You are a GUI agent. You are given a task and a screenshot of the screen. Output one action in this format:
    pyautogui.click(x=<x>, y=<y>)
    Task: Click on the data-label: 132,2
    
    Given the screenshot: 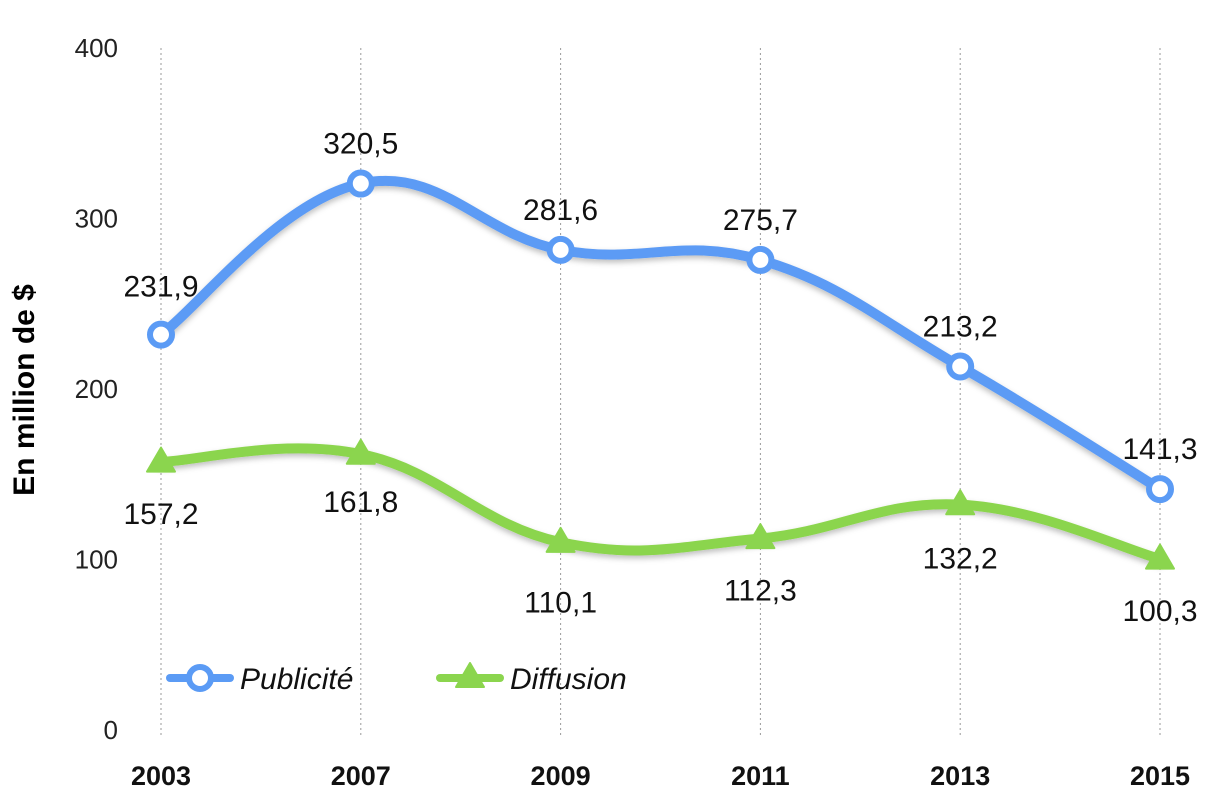 What is the action you would take?
    pyautogui.click(x=960, y=559)
    